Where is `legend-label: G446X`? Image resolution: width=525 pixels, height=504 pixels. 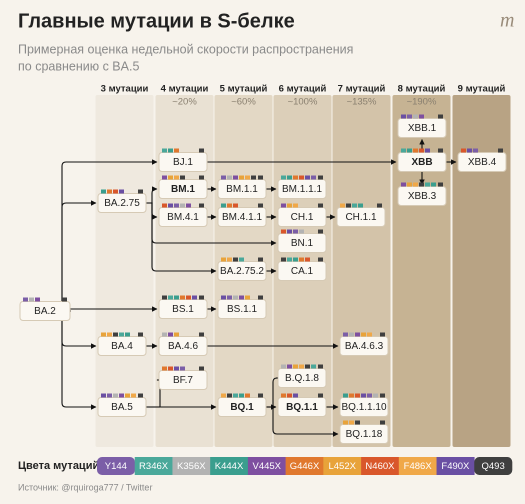
legend-label: G446X is located at coordinates (305, 466).